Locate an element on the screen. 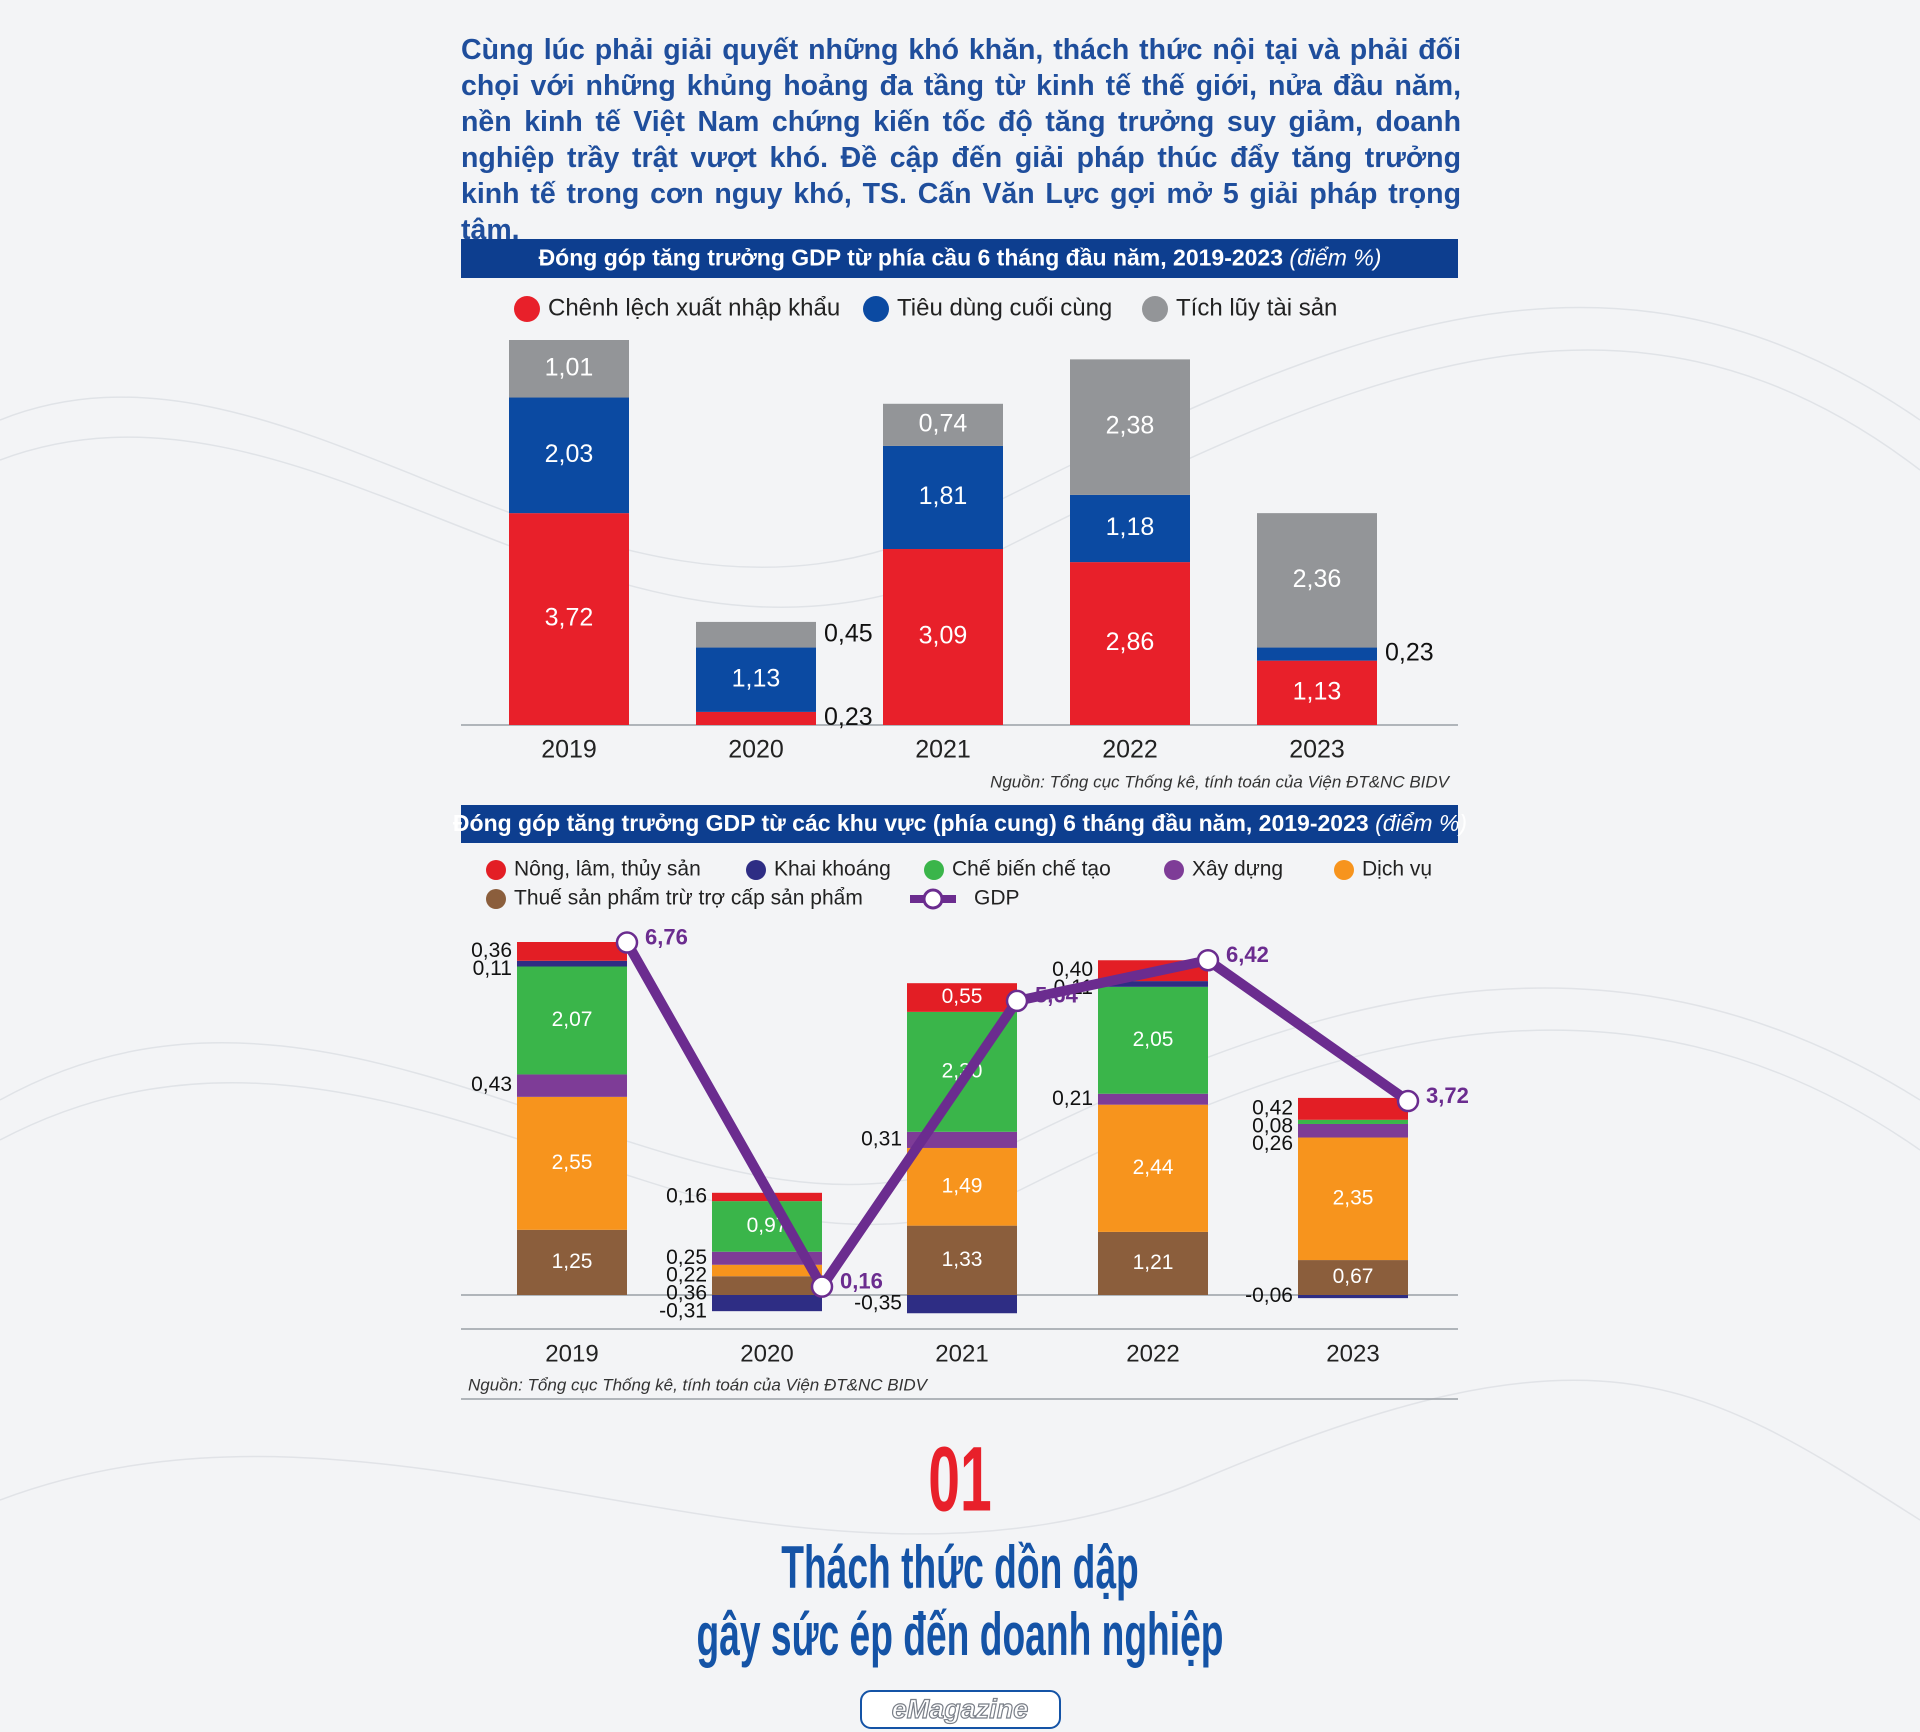 This screenshot has width=1920, height=1732. gdp-label: 3,72 is located at coordinates (1447, 1095).